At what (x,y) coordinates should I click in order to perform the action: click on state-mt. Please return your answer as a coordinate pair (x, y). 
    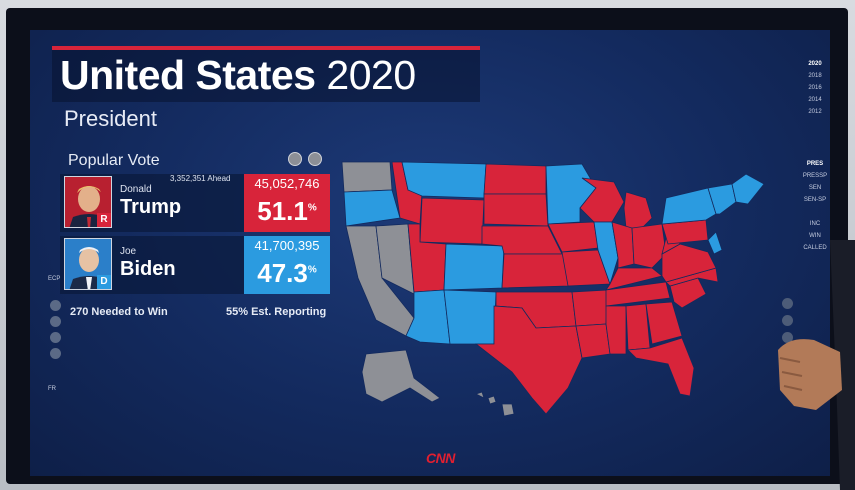
    Looking at the image, I should click on (444, 180).